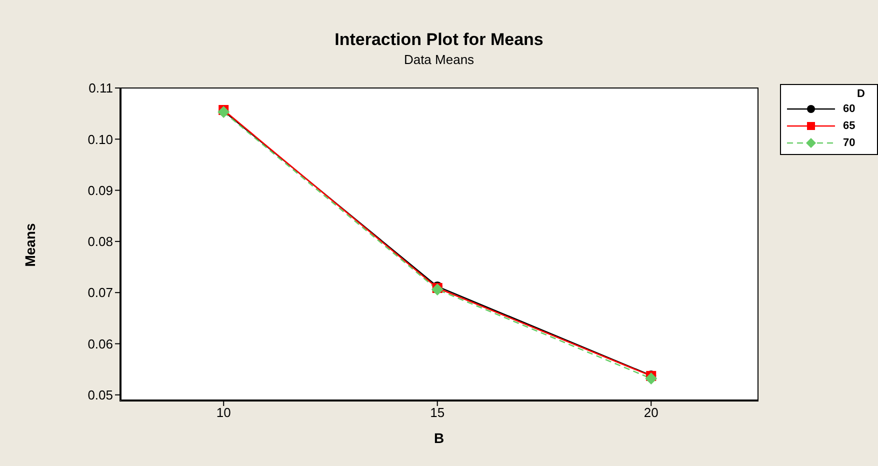 The image size is (878, 466). Describe the element at coordinates (100, 344) in the screenshot. I see `y-tick-label: 0.06` at that location.